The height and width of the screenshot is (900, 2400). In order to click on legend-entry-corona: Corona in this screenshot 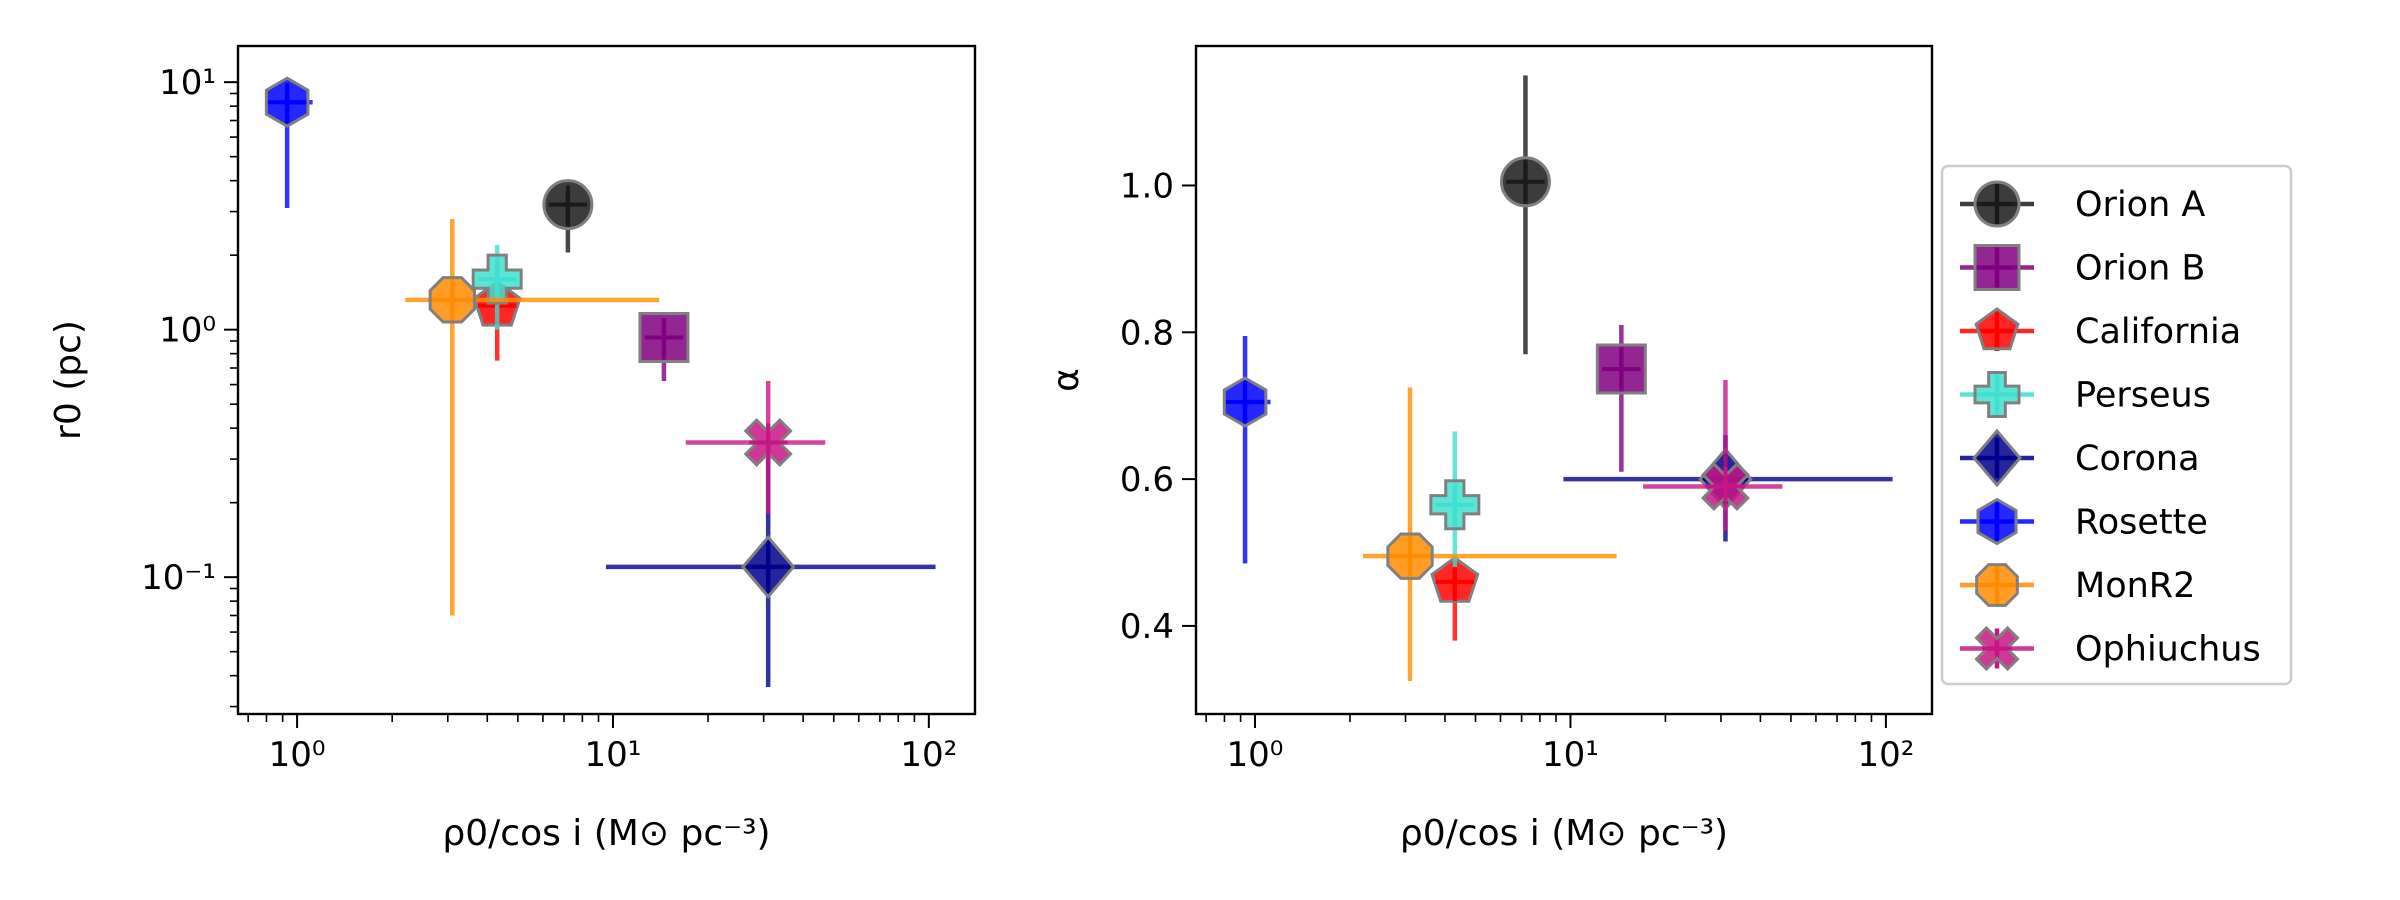, I will do `click(2080, 458)`.